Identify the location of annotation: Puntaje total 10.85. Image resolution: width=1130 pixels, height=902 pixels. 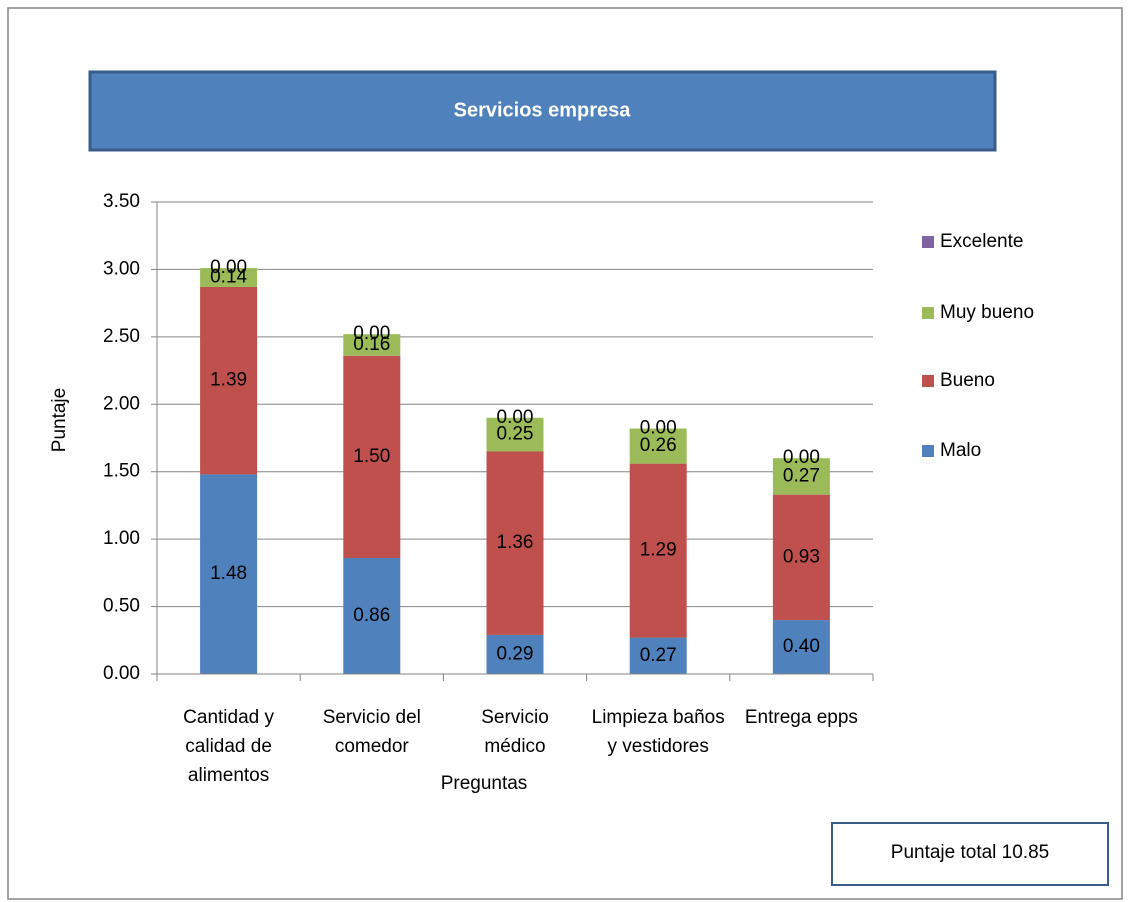
(970, 852).